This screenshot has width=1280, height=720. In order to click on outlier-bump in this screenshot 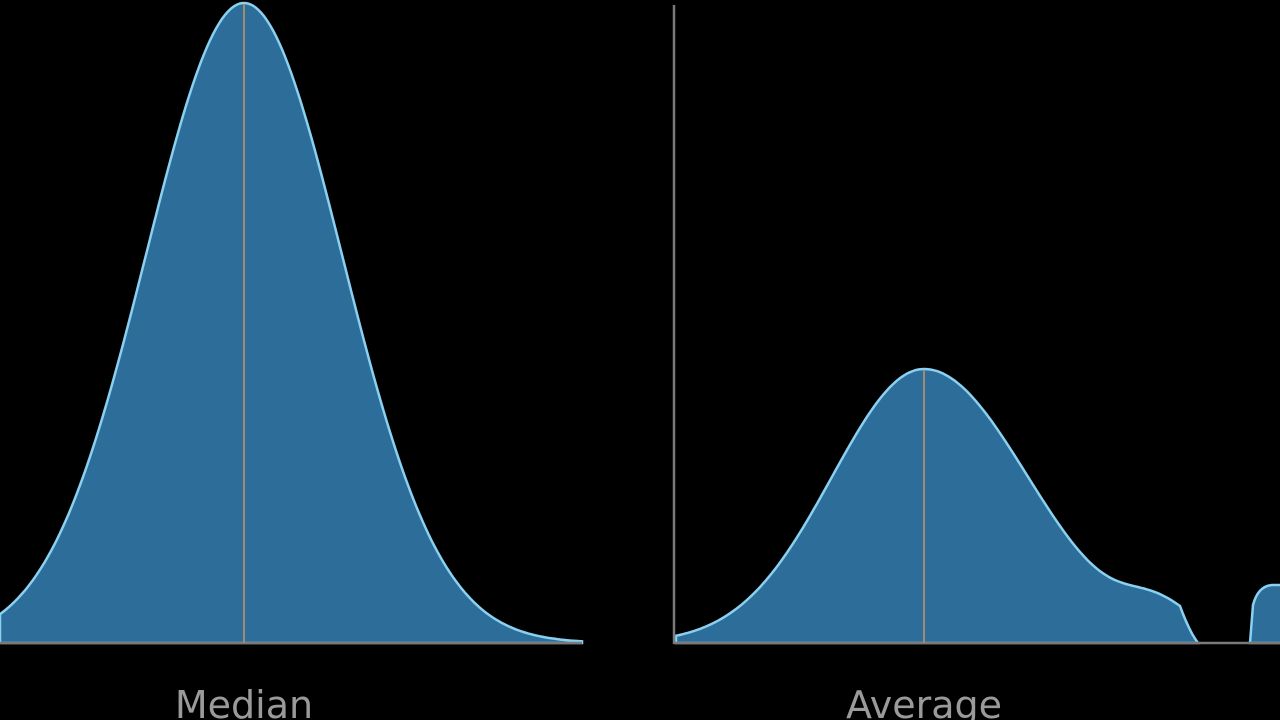, I will do `click(1264, 614)`.